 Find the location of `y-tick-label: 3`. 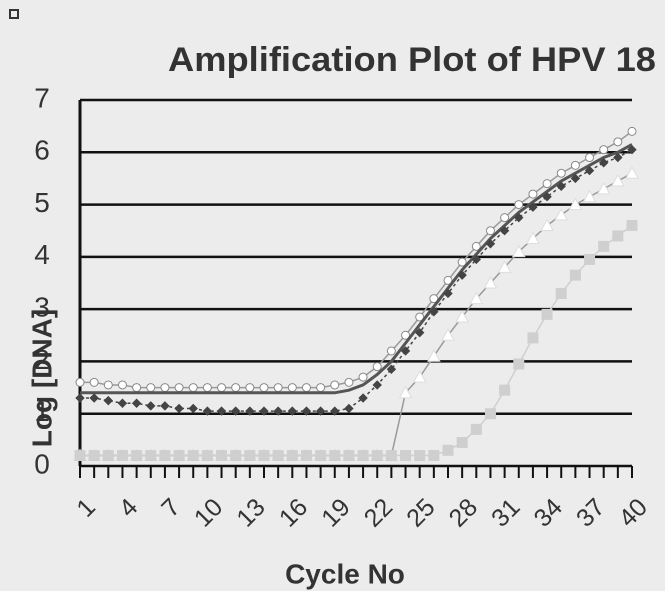

y-tick-label: 3 is located at coordinates (42, 307).